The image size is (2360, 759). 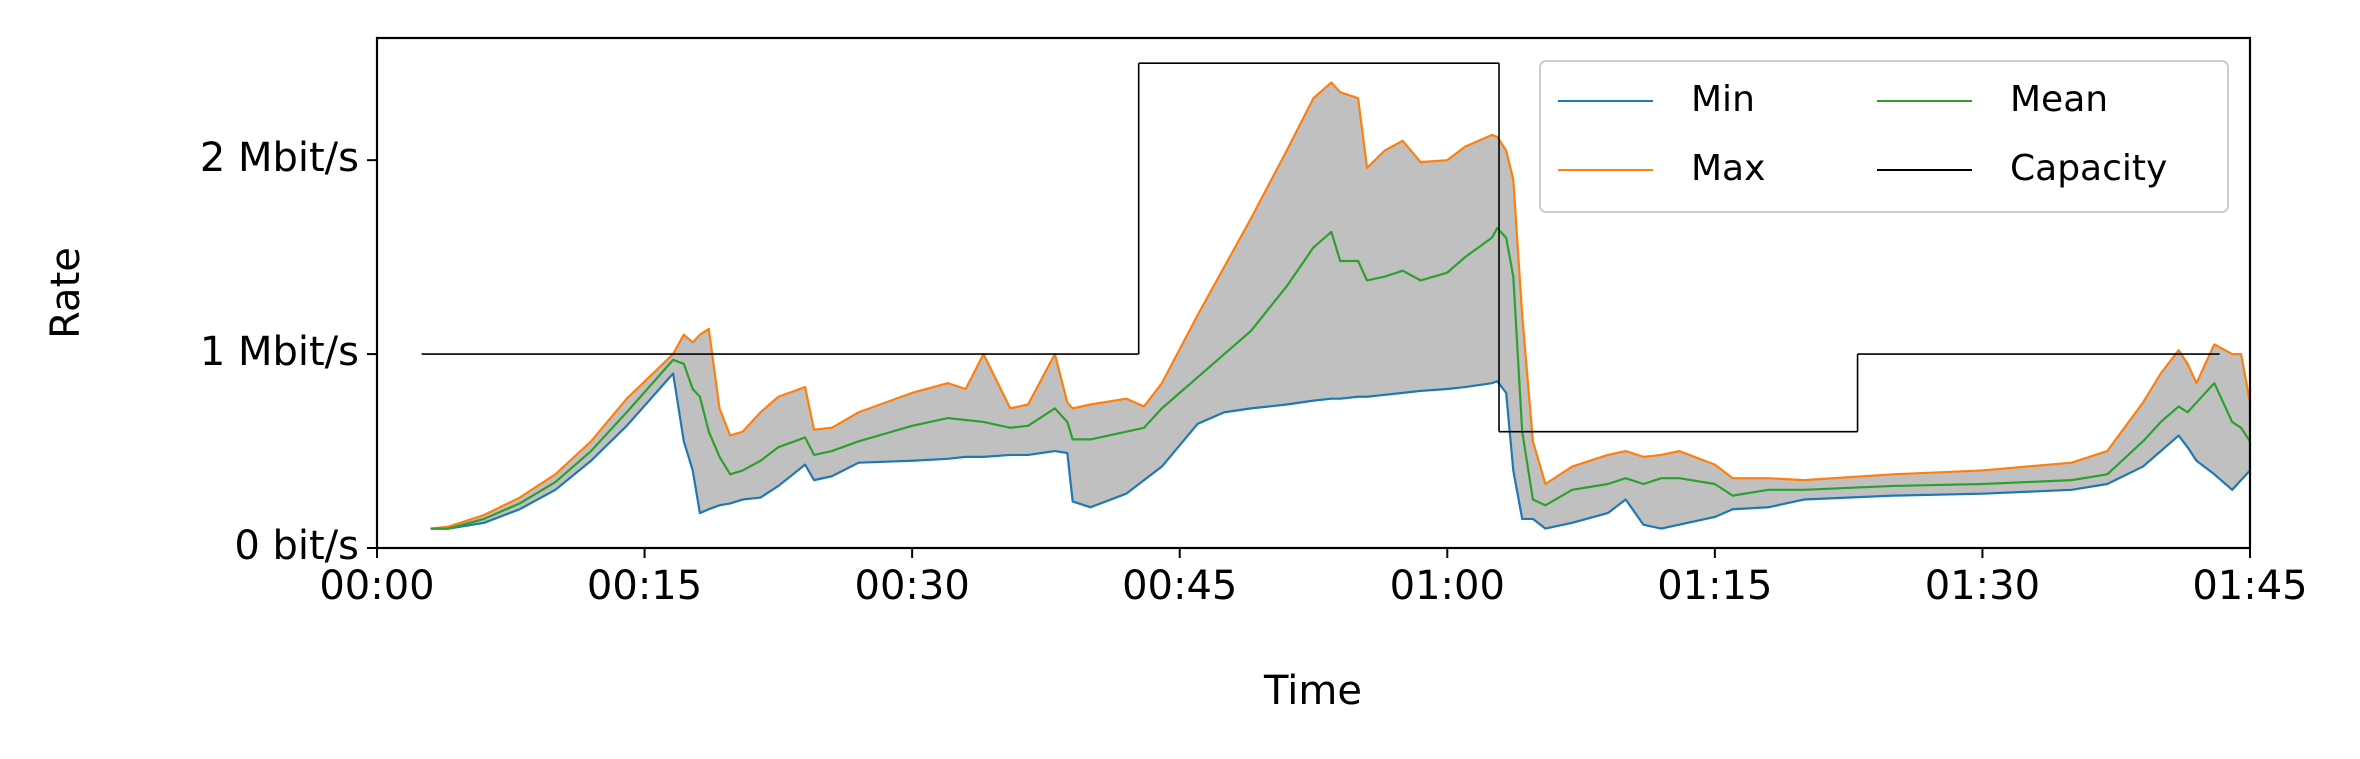 I want to click on x-axis-label: Time, so click(x=1312, y=691).